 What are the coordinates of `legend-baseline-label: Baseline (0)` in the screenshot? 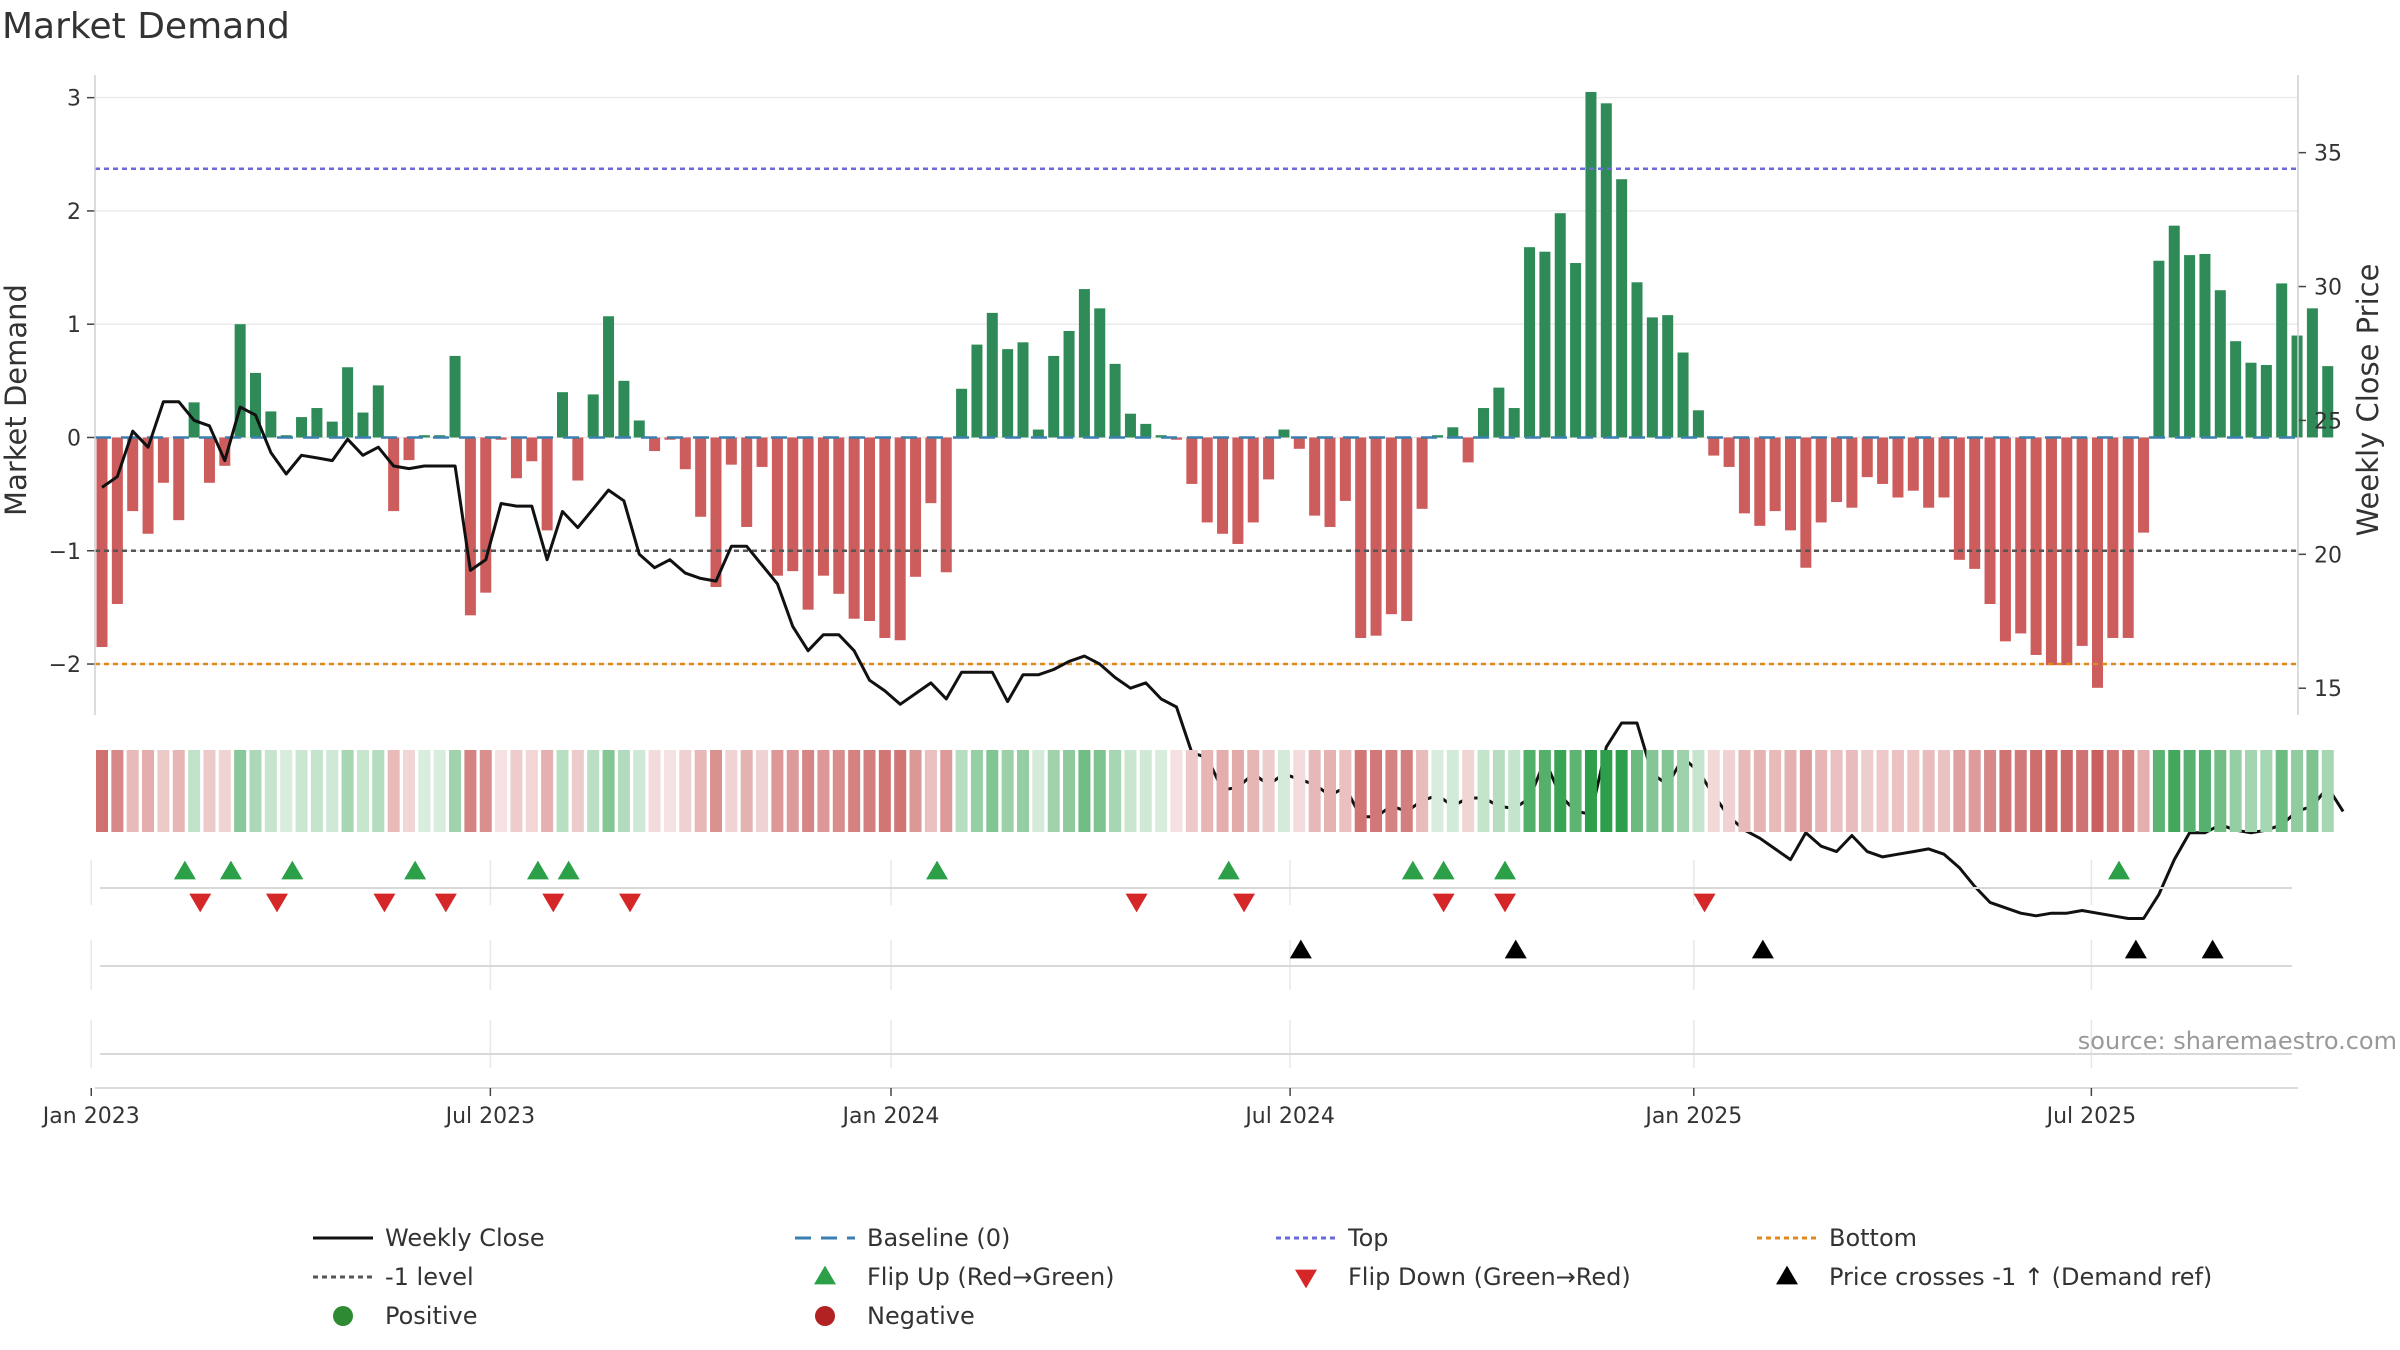 It's located at (938, 1238).